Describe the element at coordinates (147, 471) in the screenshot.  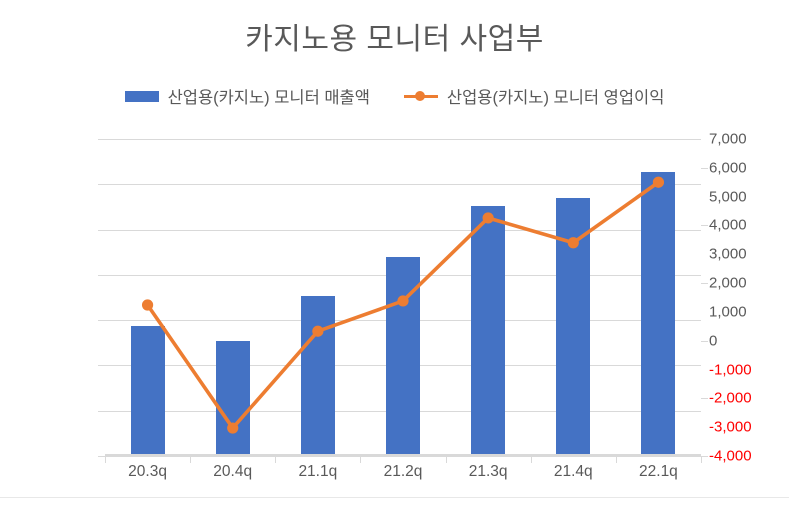
I see `x-axis-label: 20.3q` at that location.